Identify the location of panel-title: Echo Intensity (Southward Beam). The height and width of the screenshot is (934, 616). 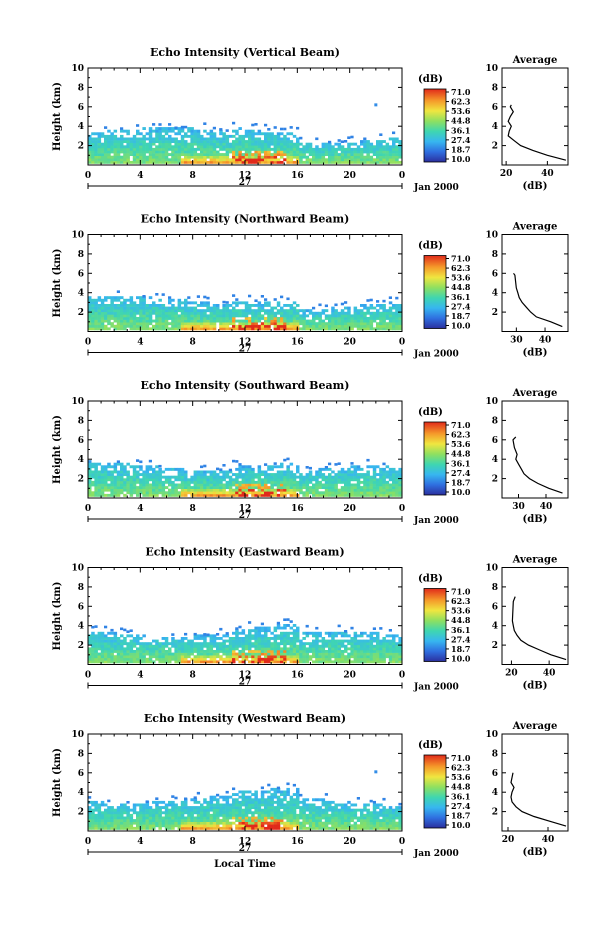
(245, 385).